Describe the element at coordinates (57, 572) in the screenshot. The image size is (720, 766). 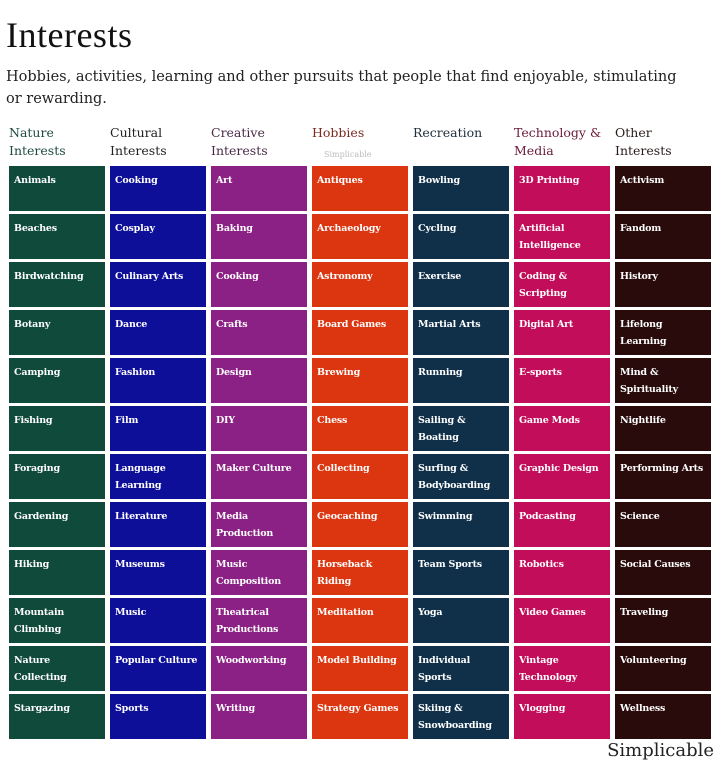
I see `interest-cell: Hiking` at that location.